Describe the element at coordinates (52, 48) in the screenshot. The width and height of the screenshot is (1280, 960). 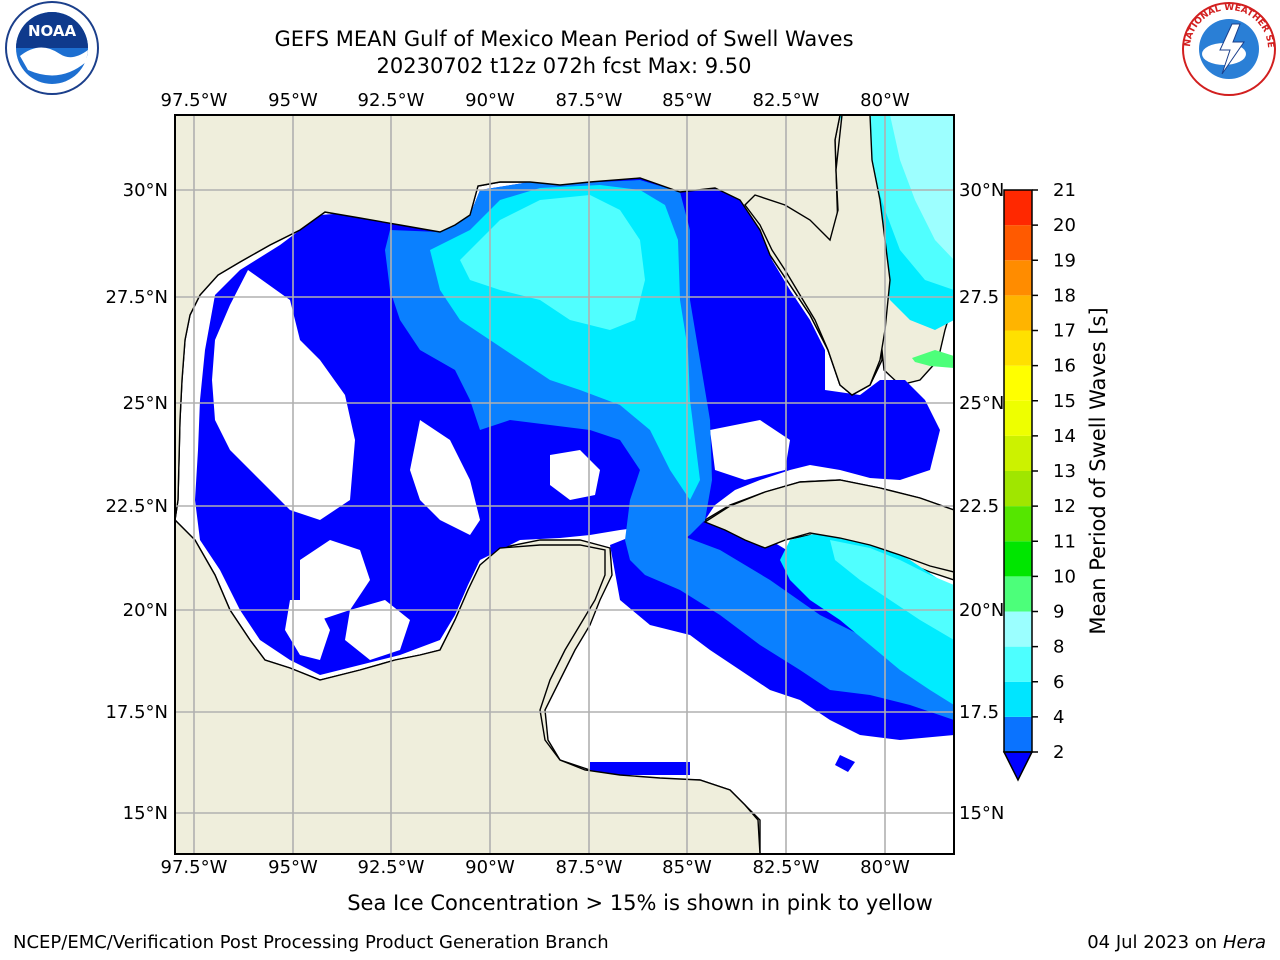
I see `noaa-logo-icon: NOAA` at that location.